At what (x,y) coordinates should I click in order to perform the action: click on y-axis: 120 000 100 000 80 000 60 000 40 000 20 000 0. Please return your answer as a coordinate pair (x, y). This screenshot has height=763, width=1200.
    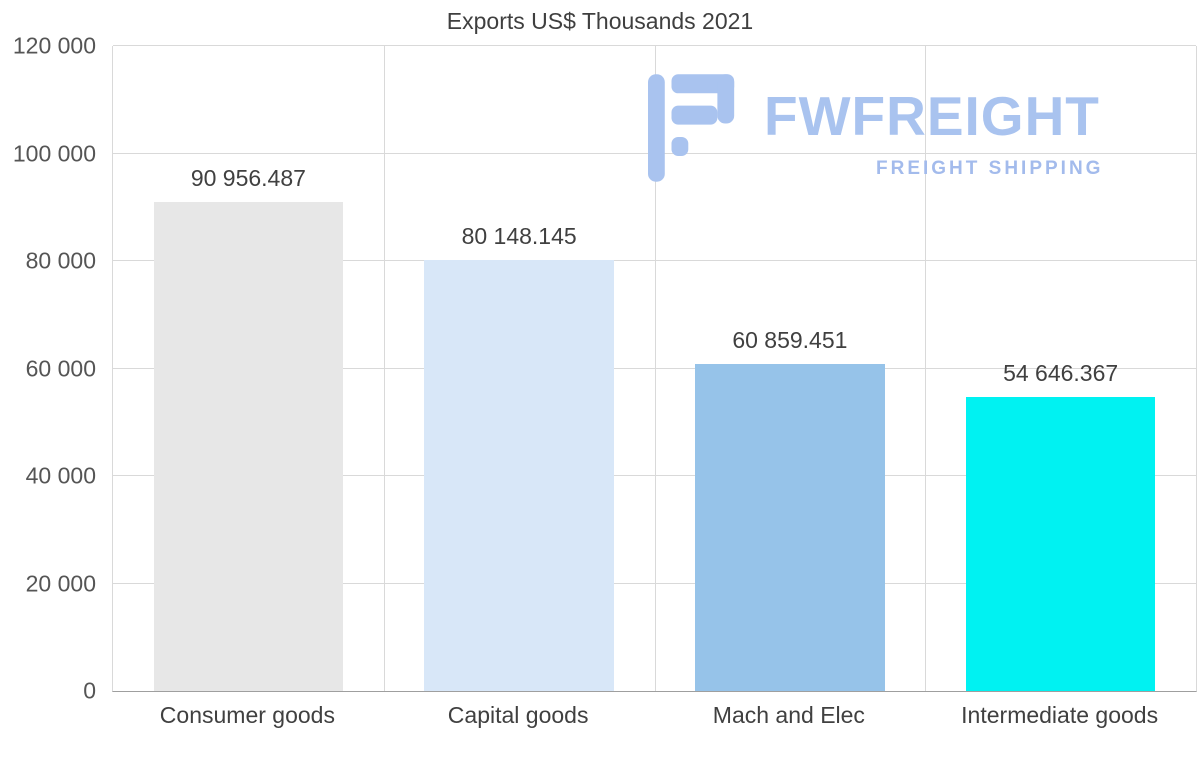
    Looking at the image, I should click on (52, 368).